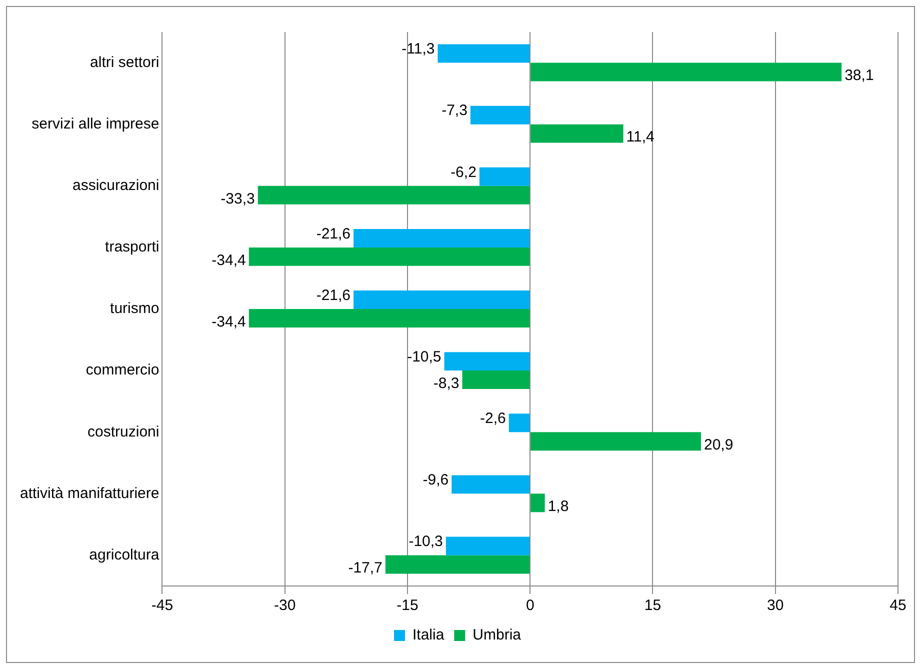  I want to click on y-tick-label: turismo, so click(135, 309).